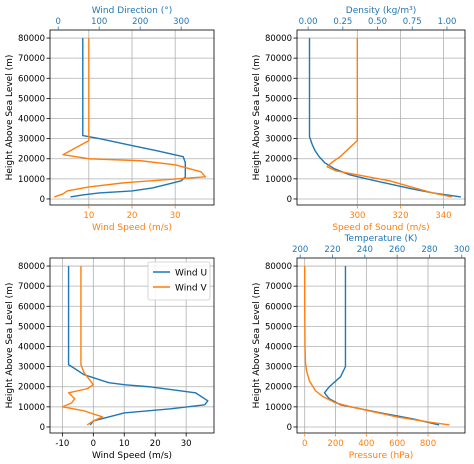 This screenshot has width=474, height=464. Describe the element at coordinates (99, 22) in the screenshot. I see `top-tick-label: 100` at that location.